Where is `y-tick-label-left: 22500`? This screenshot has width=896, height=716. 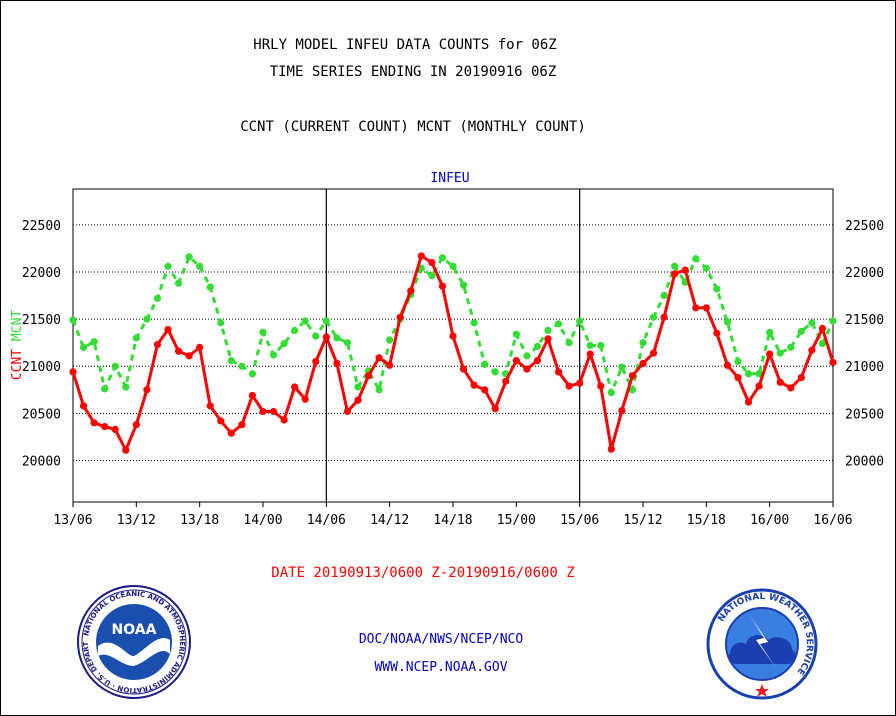 y-tick-label-left: 22500 is located at coordinates (41, 226).